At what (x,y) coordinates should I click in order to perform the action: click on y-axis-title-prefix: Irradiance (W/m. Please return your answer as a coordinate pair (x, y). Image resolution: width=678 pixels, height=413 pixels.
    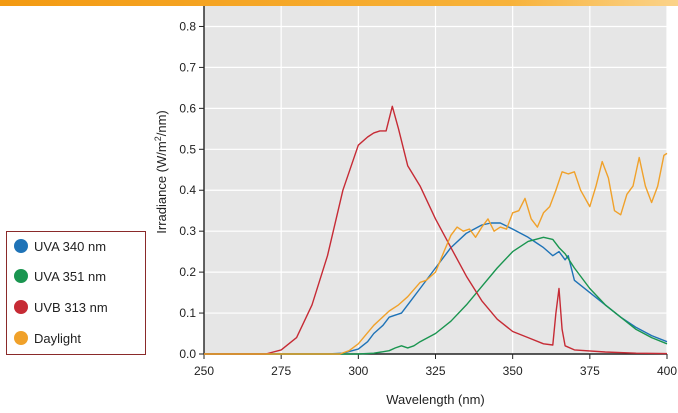
    Looking at the image, I should click on (161, 187).